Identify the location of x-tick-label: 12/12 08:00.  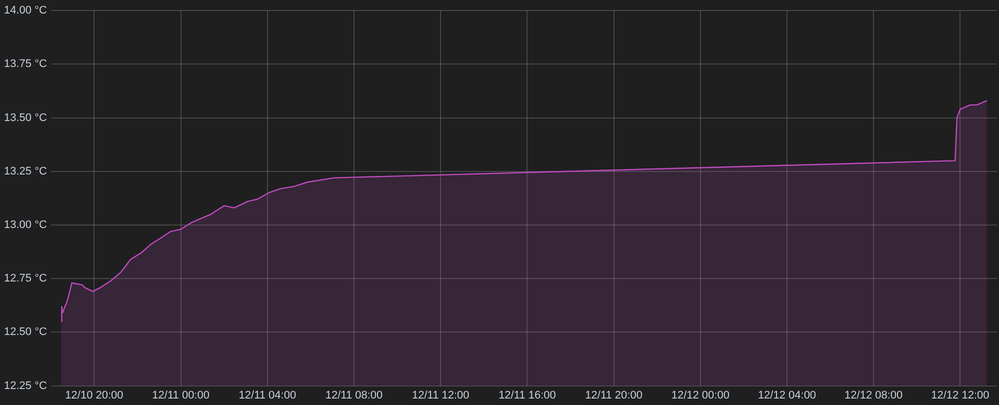
(873, 395).